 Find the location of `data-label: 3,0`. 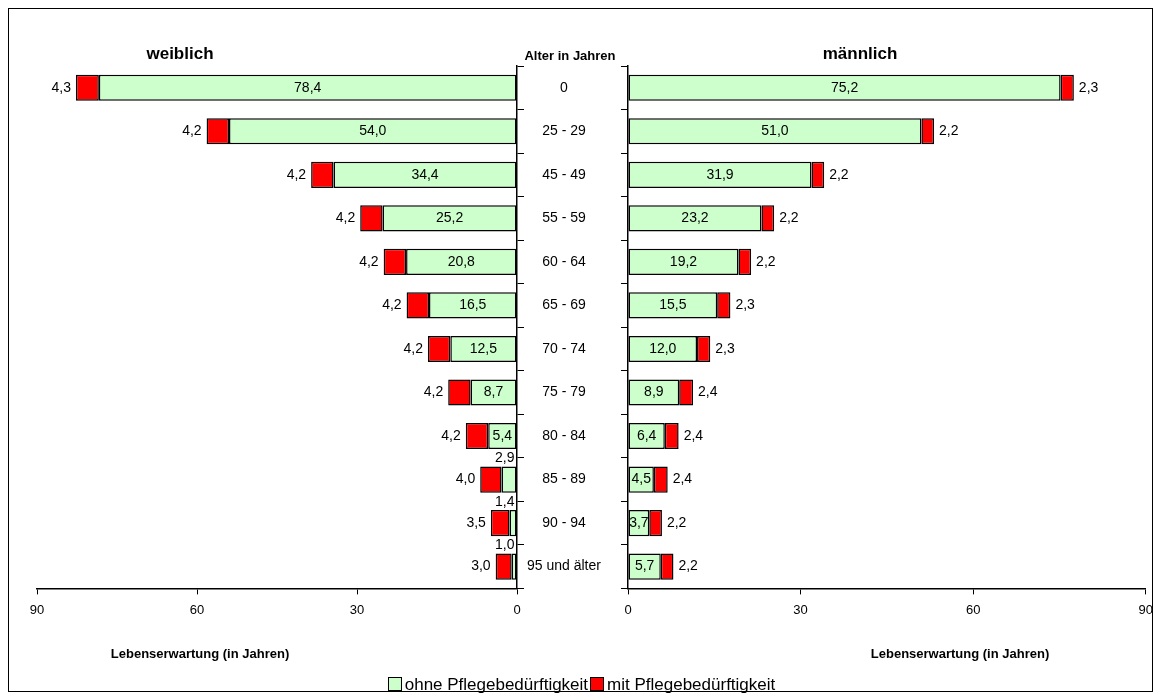

data-label: 3,0 is located at coordinates (481, 565).